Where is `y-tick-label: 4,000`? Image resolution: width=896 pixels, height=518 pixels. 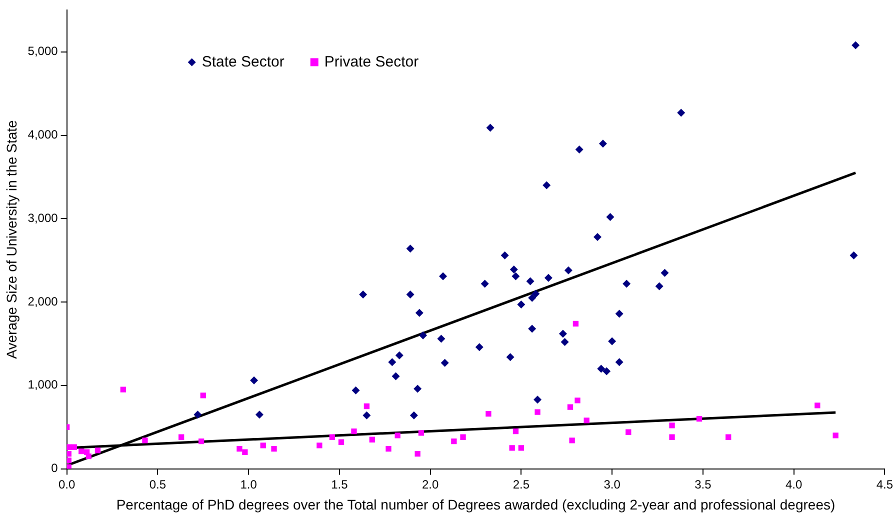
y-tick-label: 4,000 is located at coordinates (43, 135).